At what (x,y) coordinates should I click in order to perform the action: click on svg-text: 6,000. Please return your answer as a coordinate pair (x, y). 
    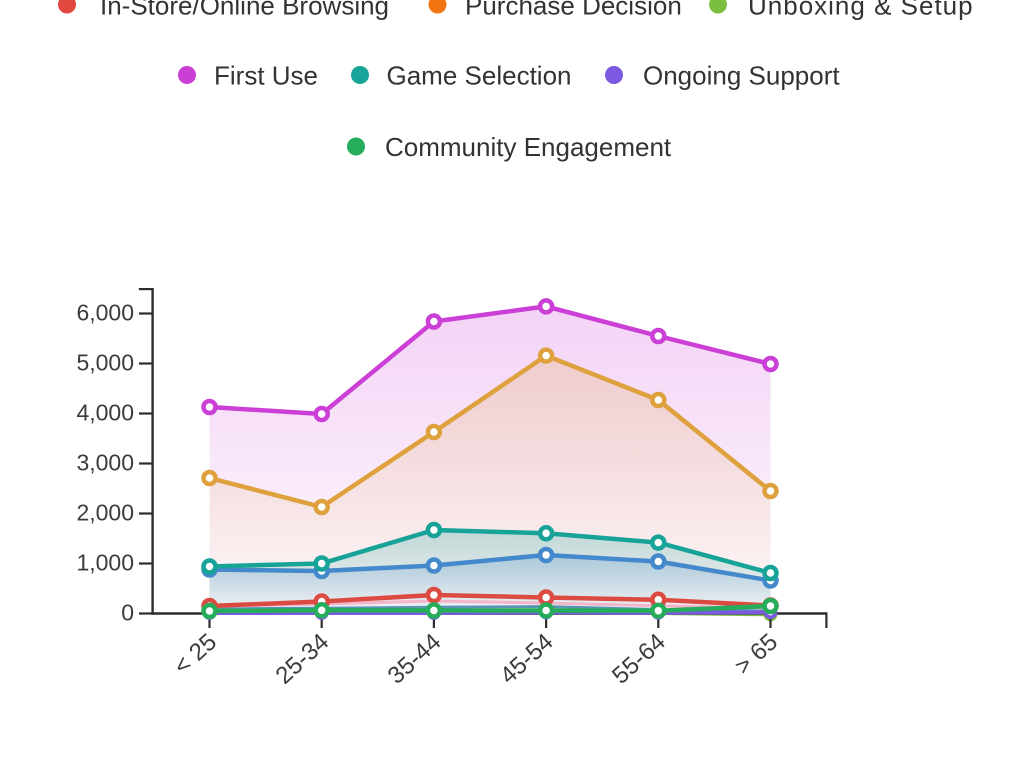
    Looking at the image, I should click on (105, 313).